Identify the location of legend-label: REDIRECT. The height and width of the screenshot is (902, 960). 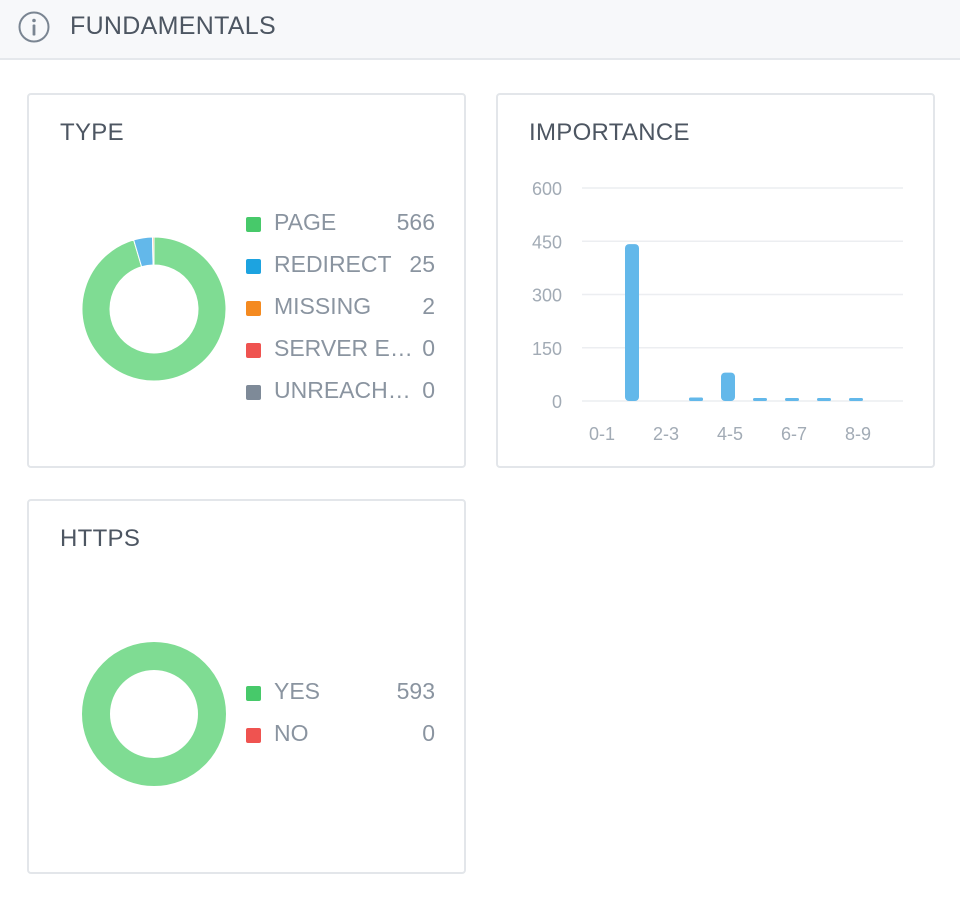
(333, 264).